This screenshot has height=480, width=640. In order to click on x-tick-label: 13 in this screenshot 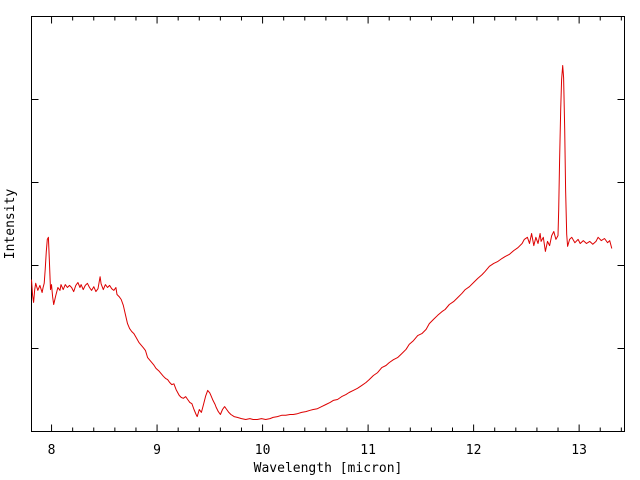, I will do `click(579, 450)`.